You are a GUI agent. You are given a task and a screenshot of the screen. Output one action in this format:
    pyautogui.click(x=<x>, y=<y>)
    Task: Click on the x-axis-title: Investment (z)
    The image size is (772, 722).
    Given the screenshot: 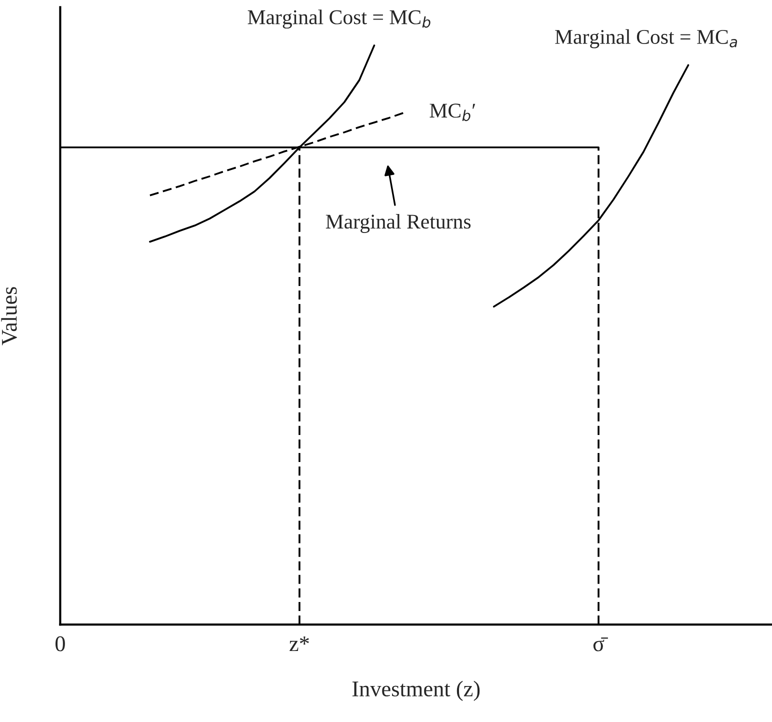 What is the action you would take?
    pyautogui.click(x=416, y=690)
    